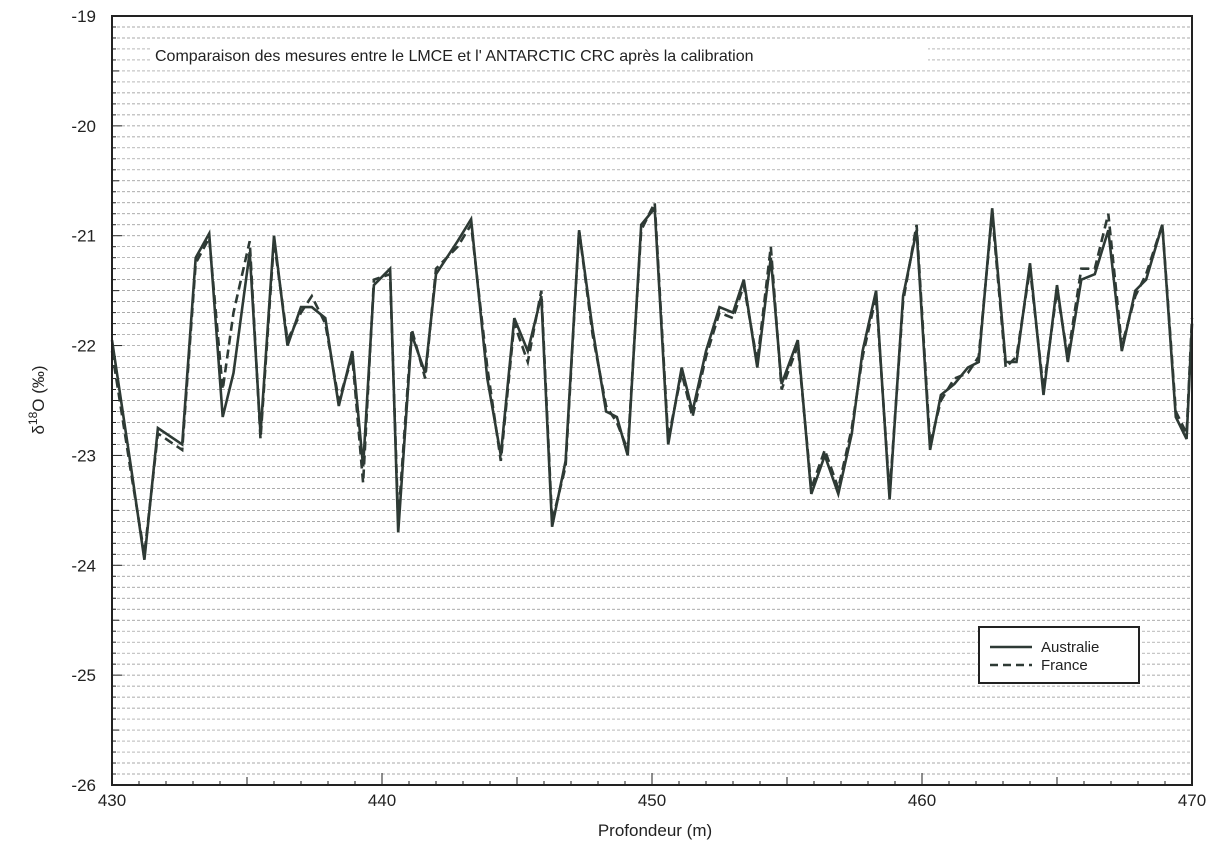  I want to click on x-axis-title: Profondeur (m), so click(655, 830).